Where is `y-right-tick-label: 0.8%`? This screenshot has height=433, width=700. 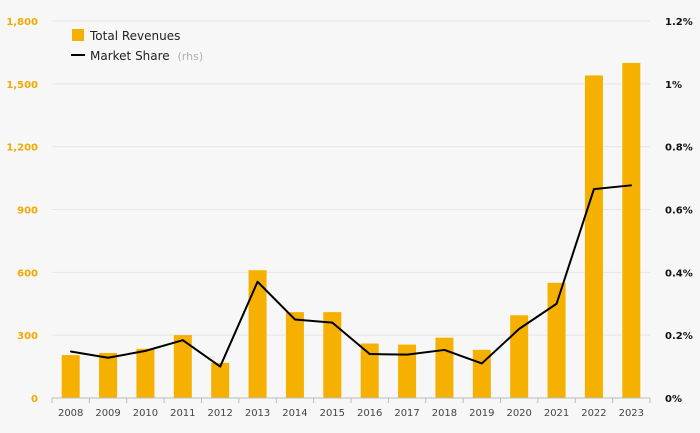
y-right-tick-label: 0.8% is located at coordinates (679, 148).